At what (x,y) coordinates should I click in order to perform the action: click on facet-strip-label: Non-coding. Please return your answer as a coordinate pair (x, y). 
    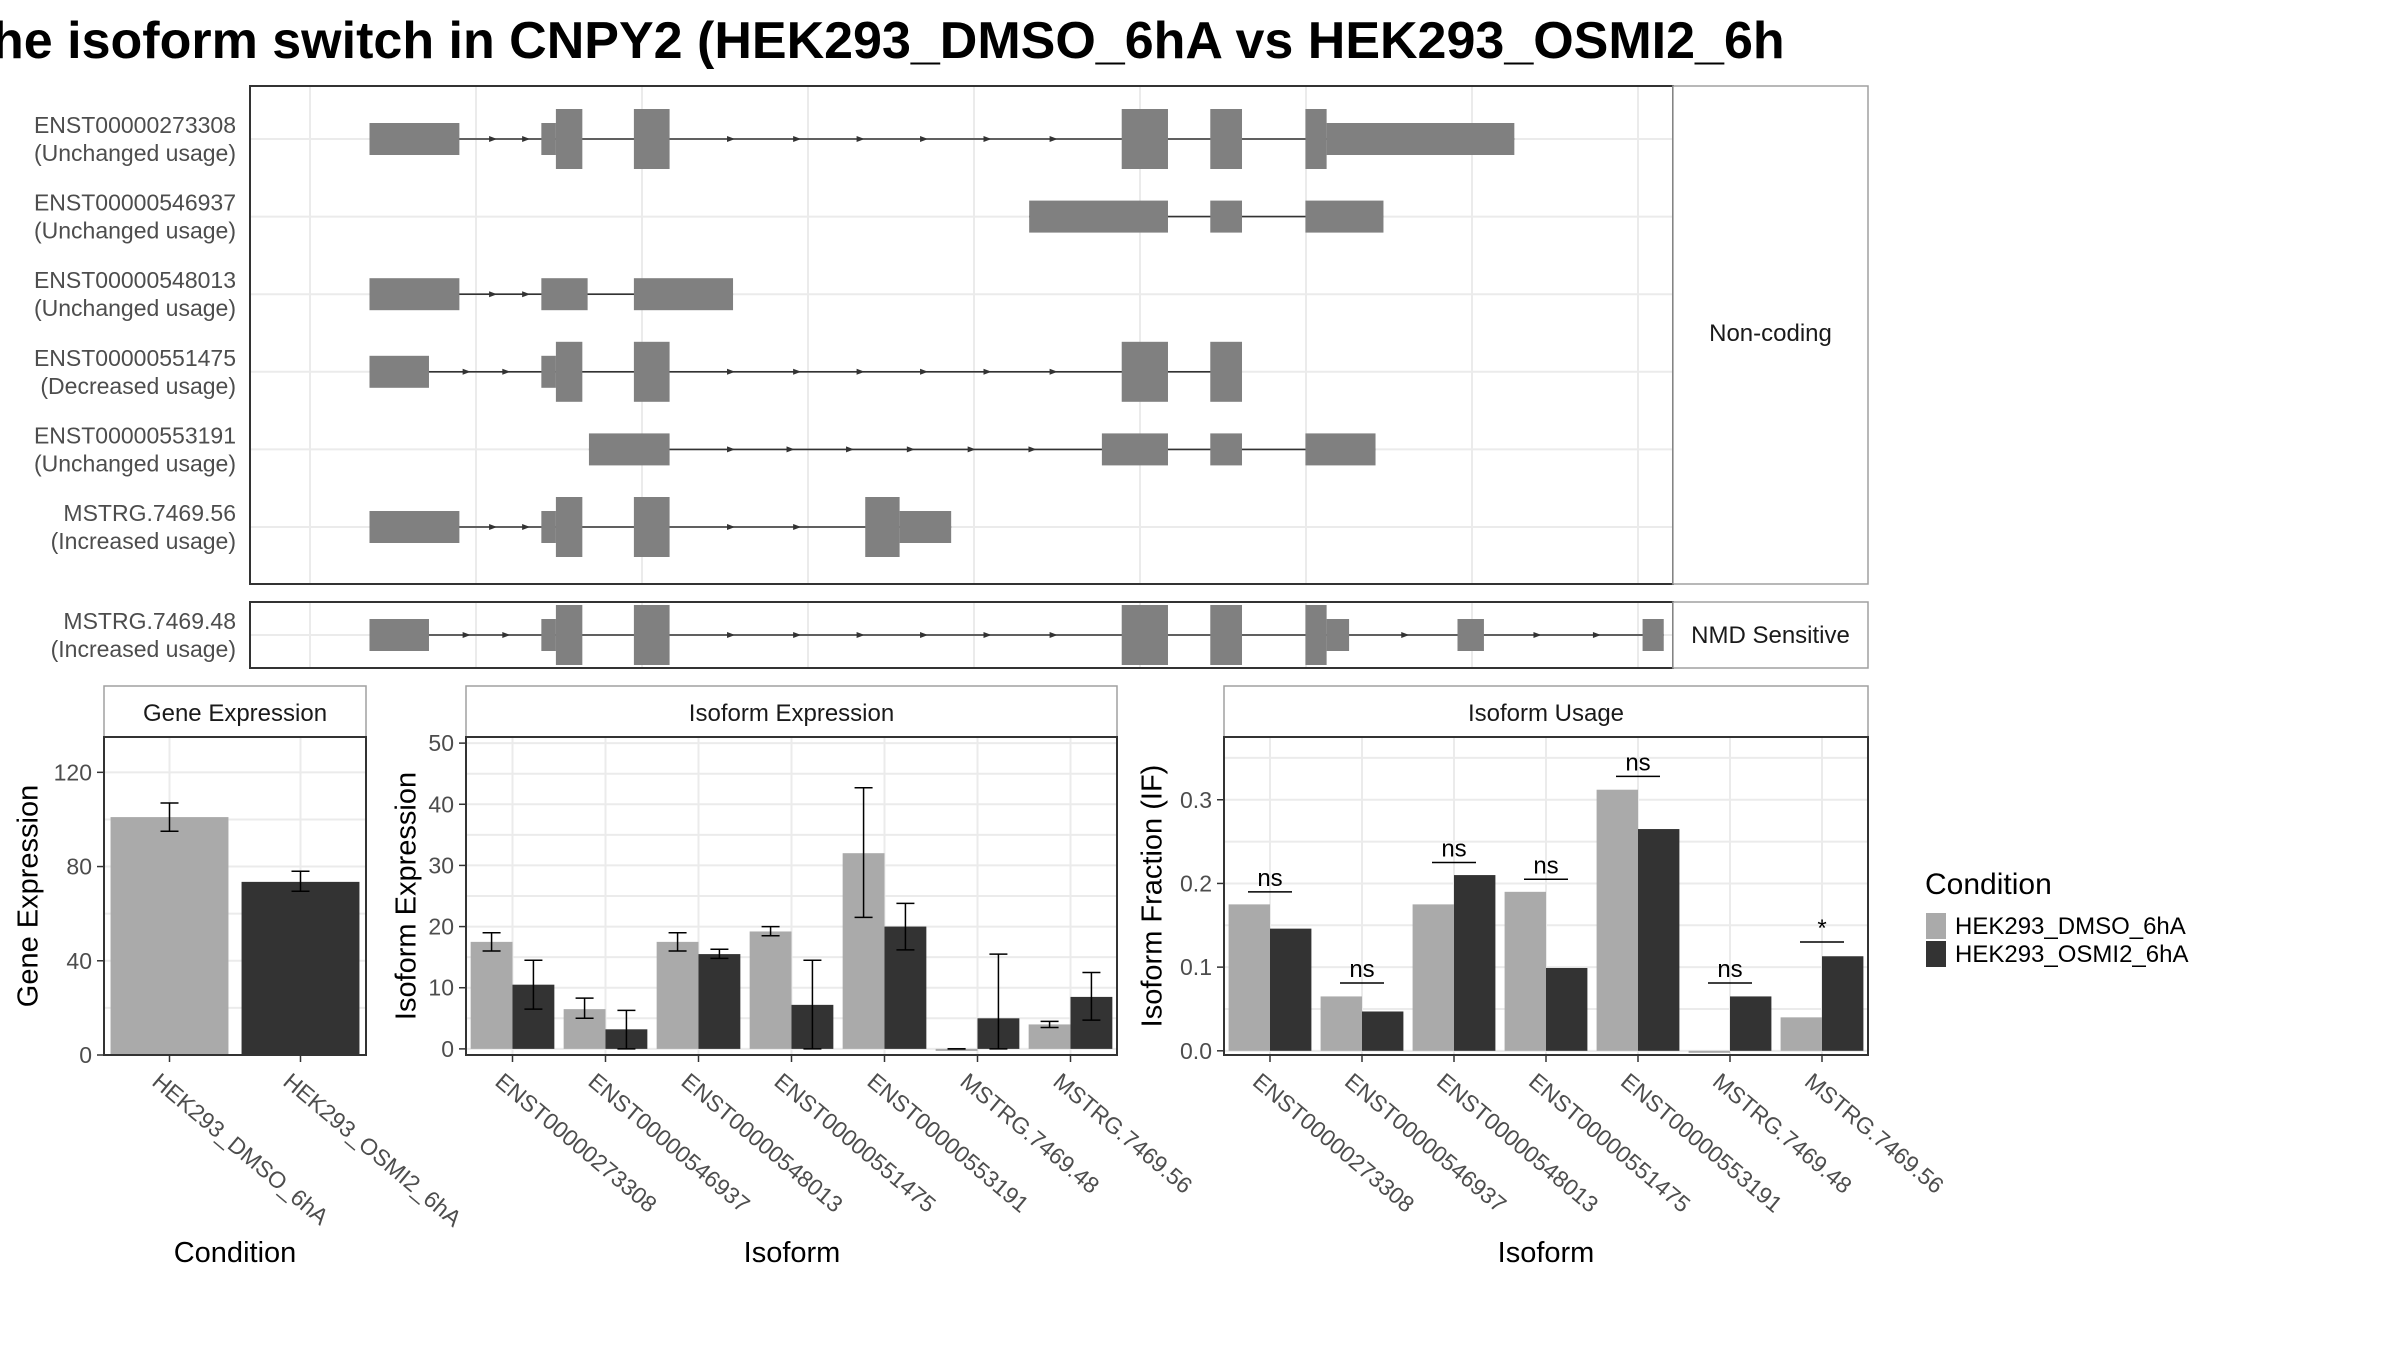
    Looking at the image, I should click on (1770, 333).